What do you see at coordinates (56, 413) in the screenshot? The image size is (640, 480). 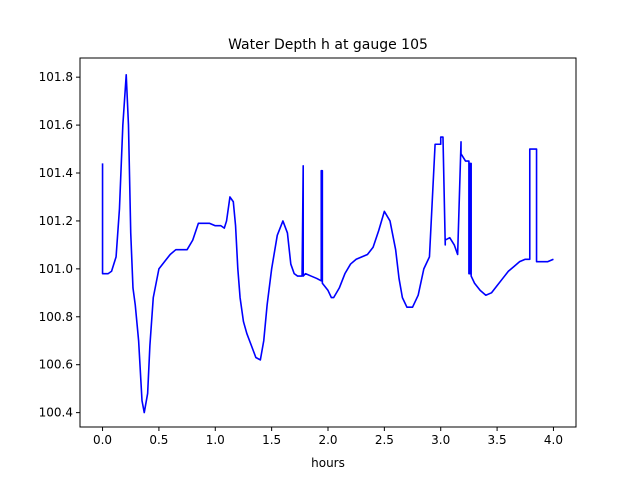 I see `y-tick-label: 100.4` at bounding box center [56, 413].